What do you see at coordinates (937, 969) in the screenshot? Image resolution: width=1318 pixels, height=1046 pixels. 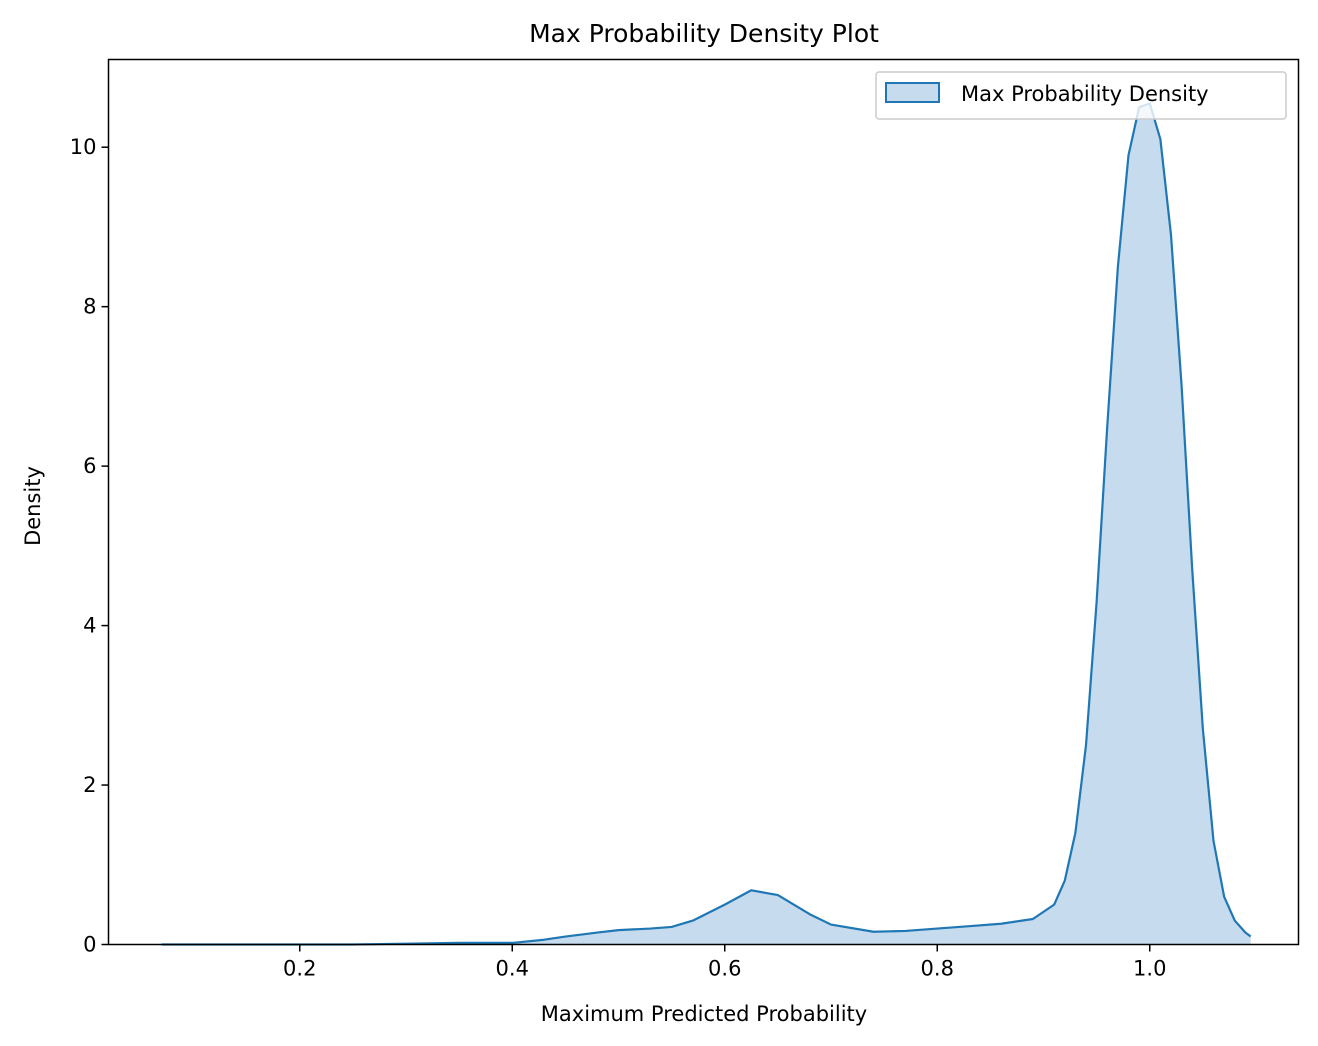 I see `x-tick-label: 0.8` at bounding box center [937, 969].